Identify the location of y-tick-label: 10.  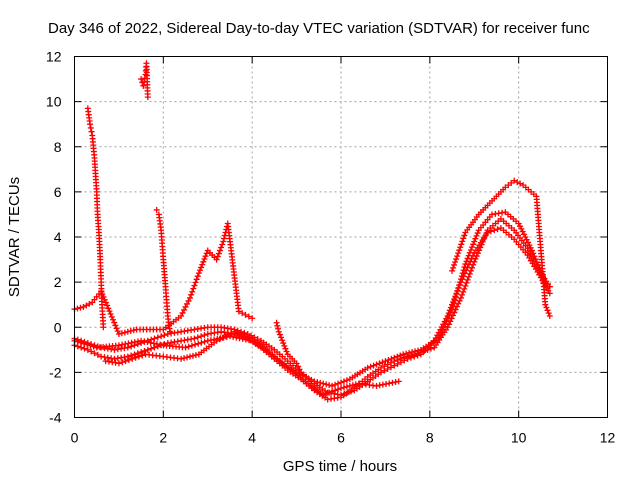
(54, 102).